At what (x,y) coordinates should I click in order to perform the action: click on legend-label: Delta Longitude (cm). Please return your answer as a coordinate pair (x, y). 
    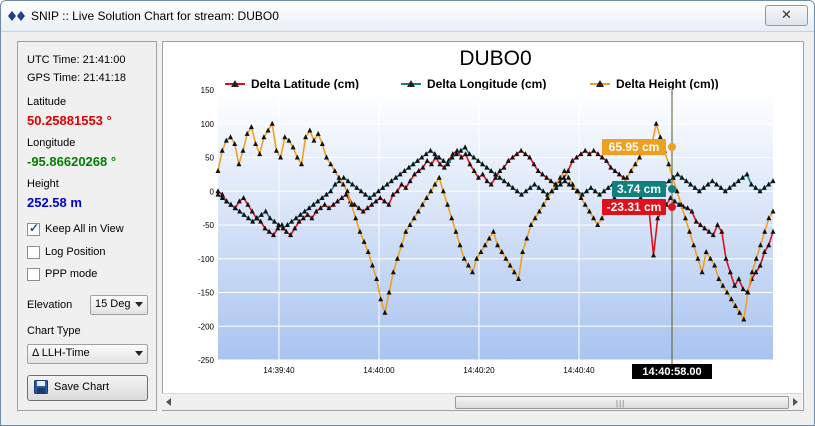
    Looking at the image, I should click on (486, 84).